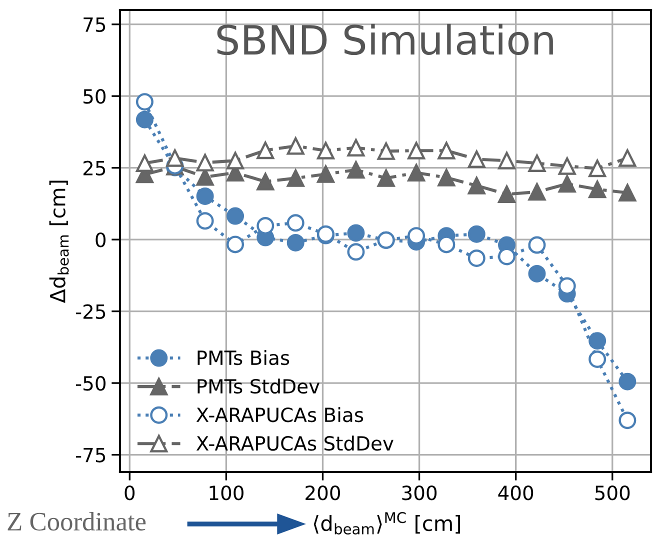  What do you see at coordinates (77, 521) in the screenshot?
I see `text: Z Coordinate` at bounding box center [77, 521].